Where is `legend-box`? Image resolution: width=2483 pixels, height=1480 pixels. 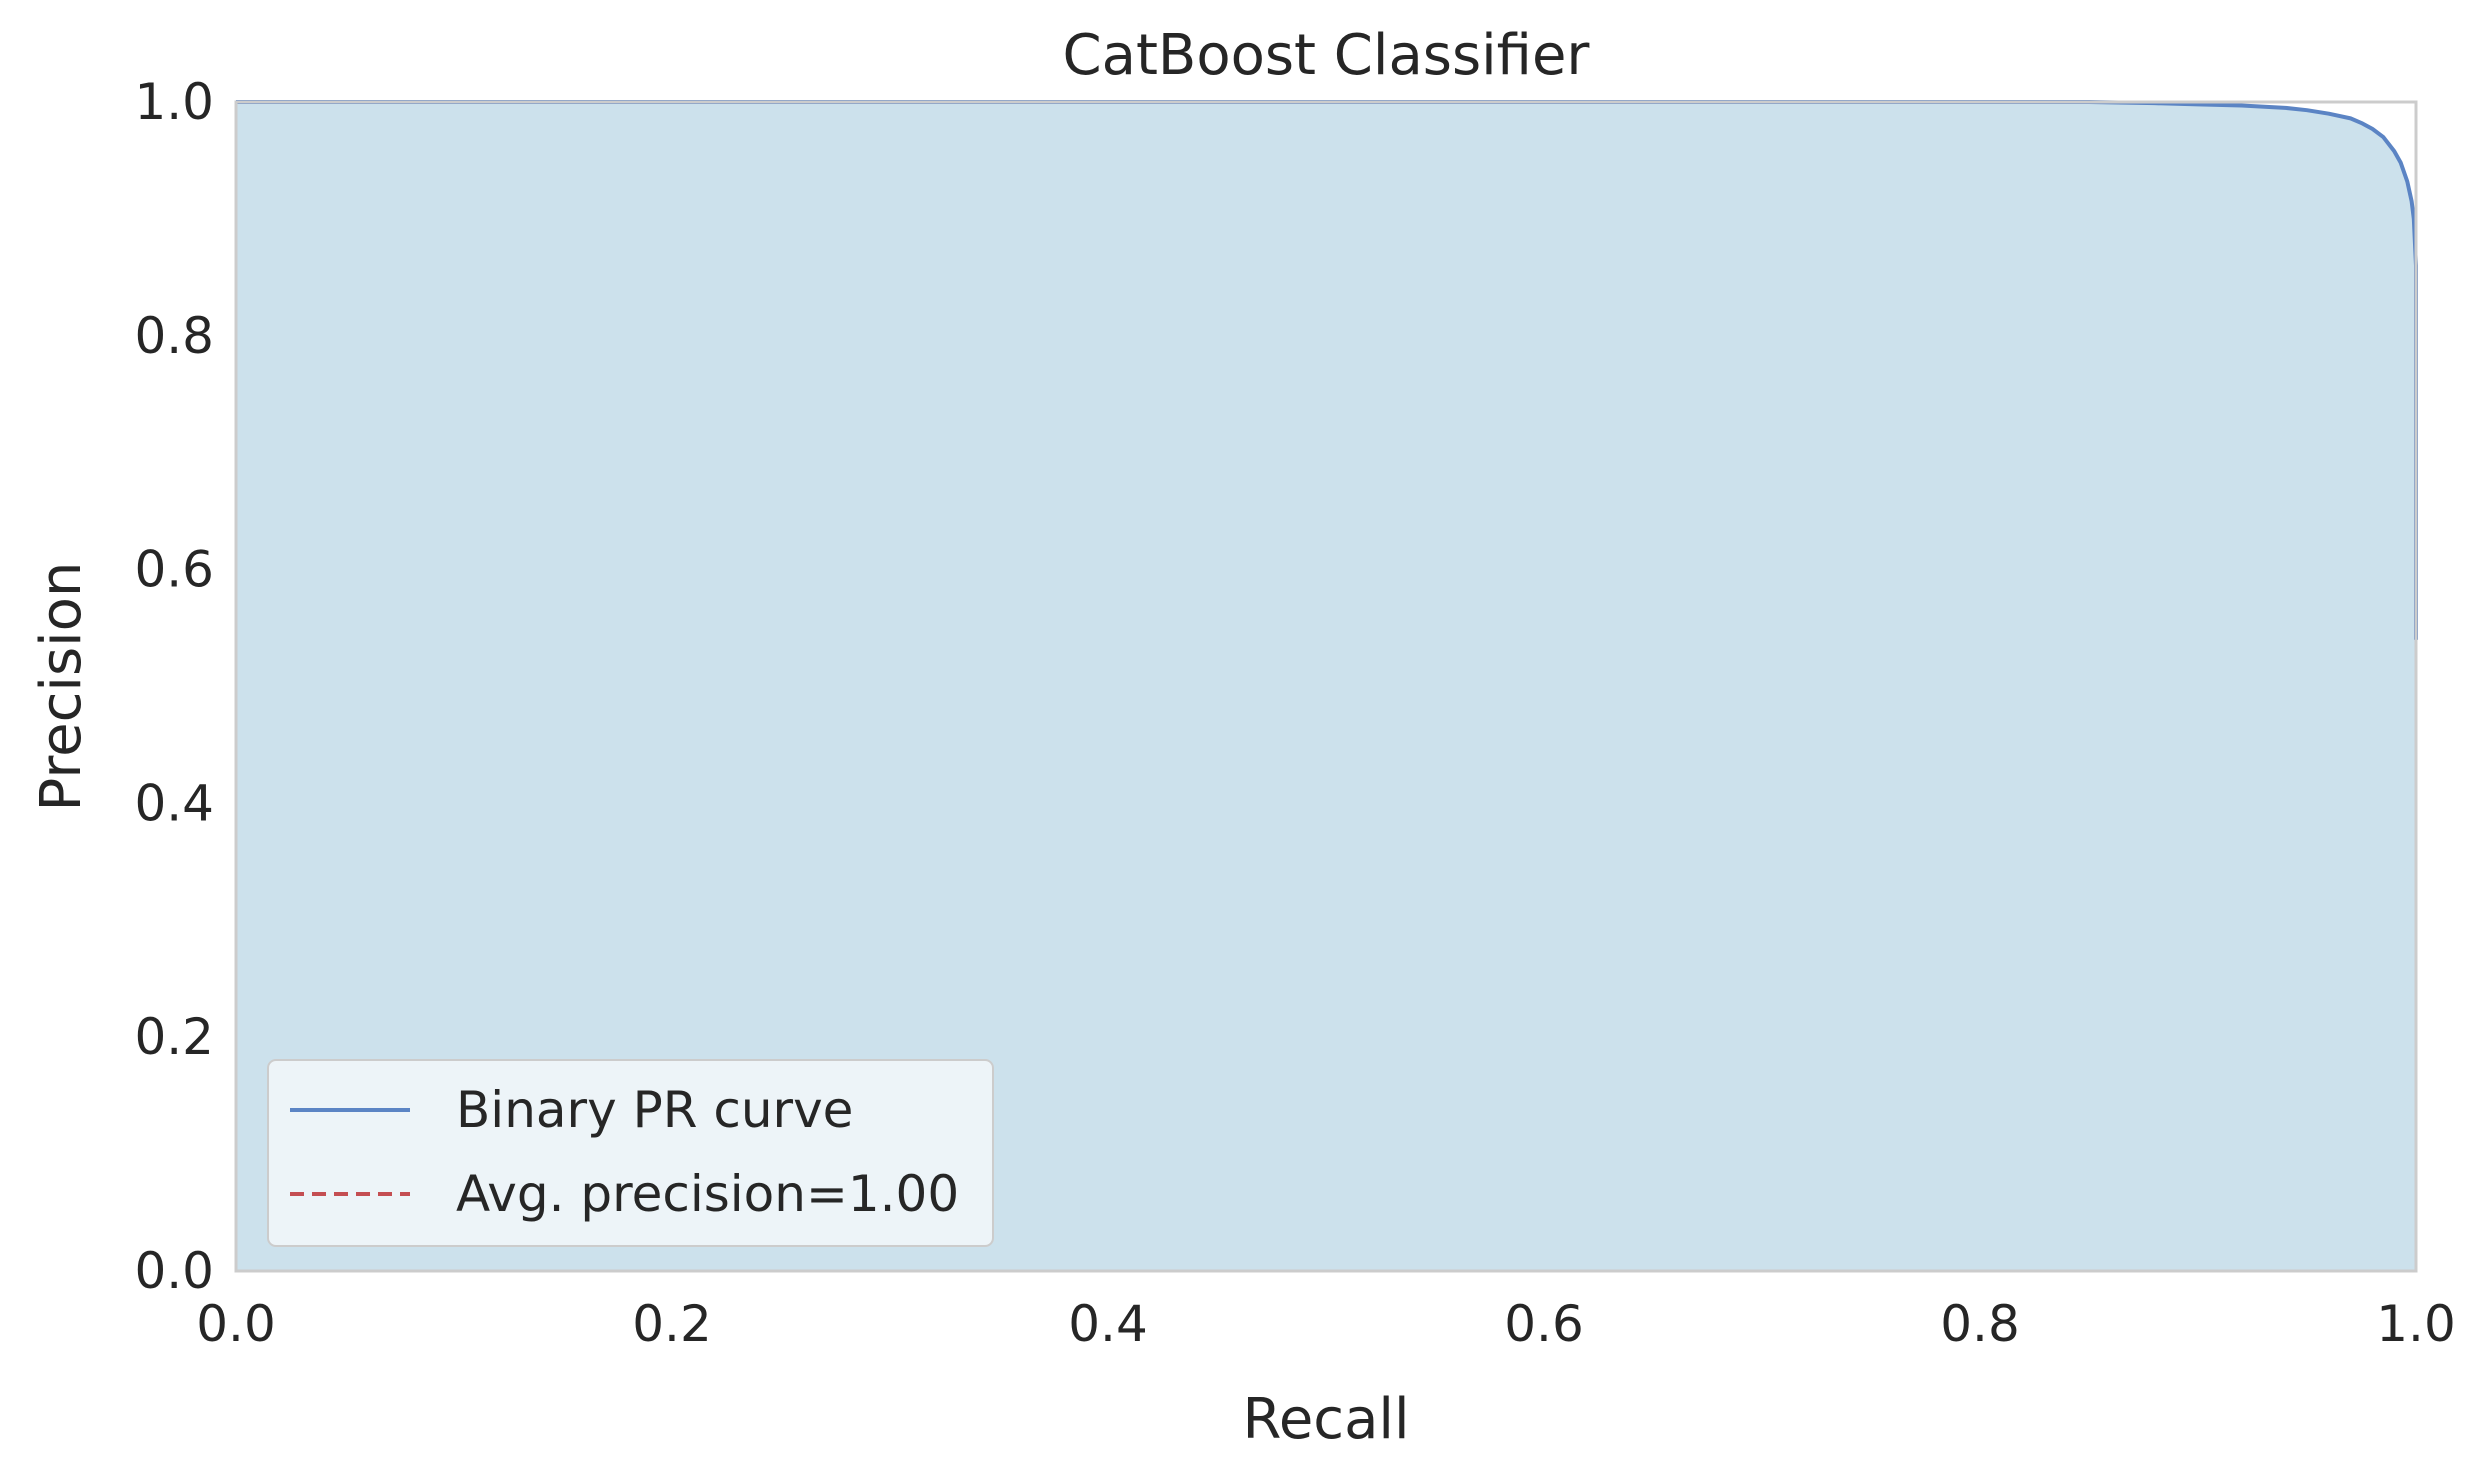 legend-box is located at coordinates (630, 1153).